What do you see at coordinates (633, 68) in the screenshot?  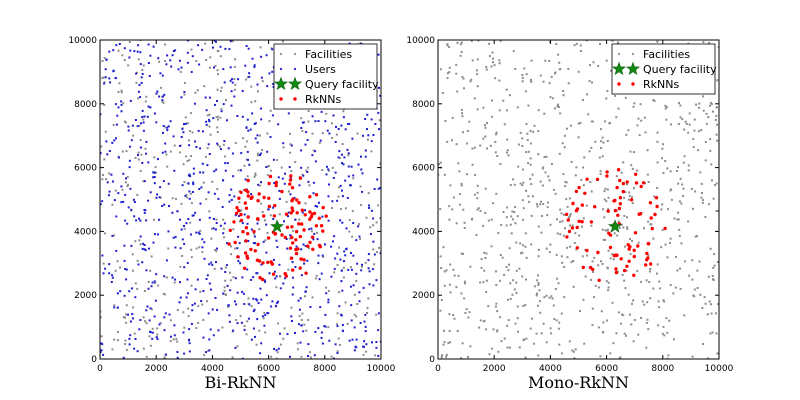 I see `legend-star-marker` at bounding box center [633, 68].